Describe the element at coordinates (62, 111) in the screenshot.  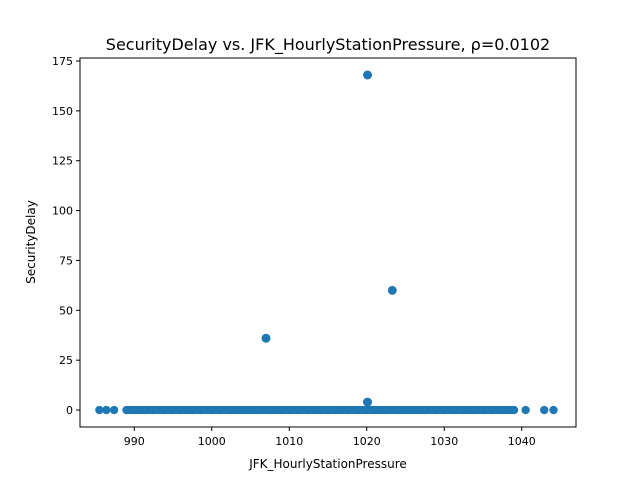
I see `y-tick-label: 150` at that location.